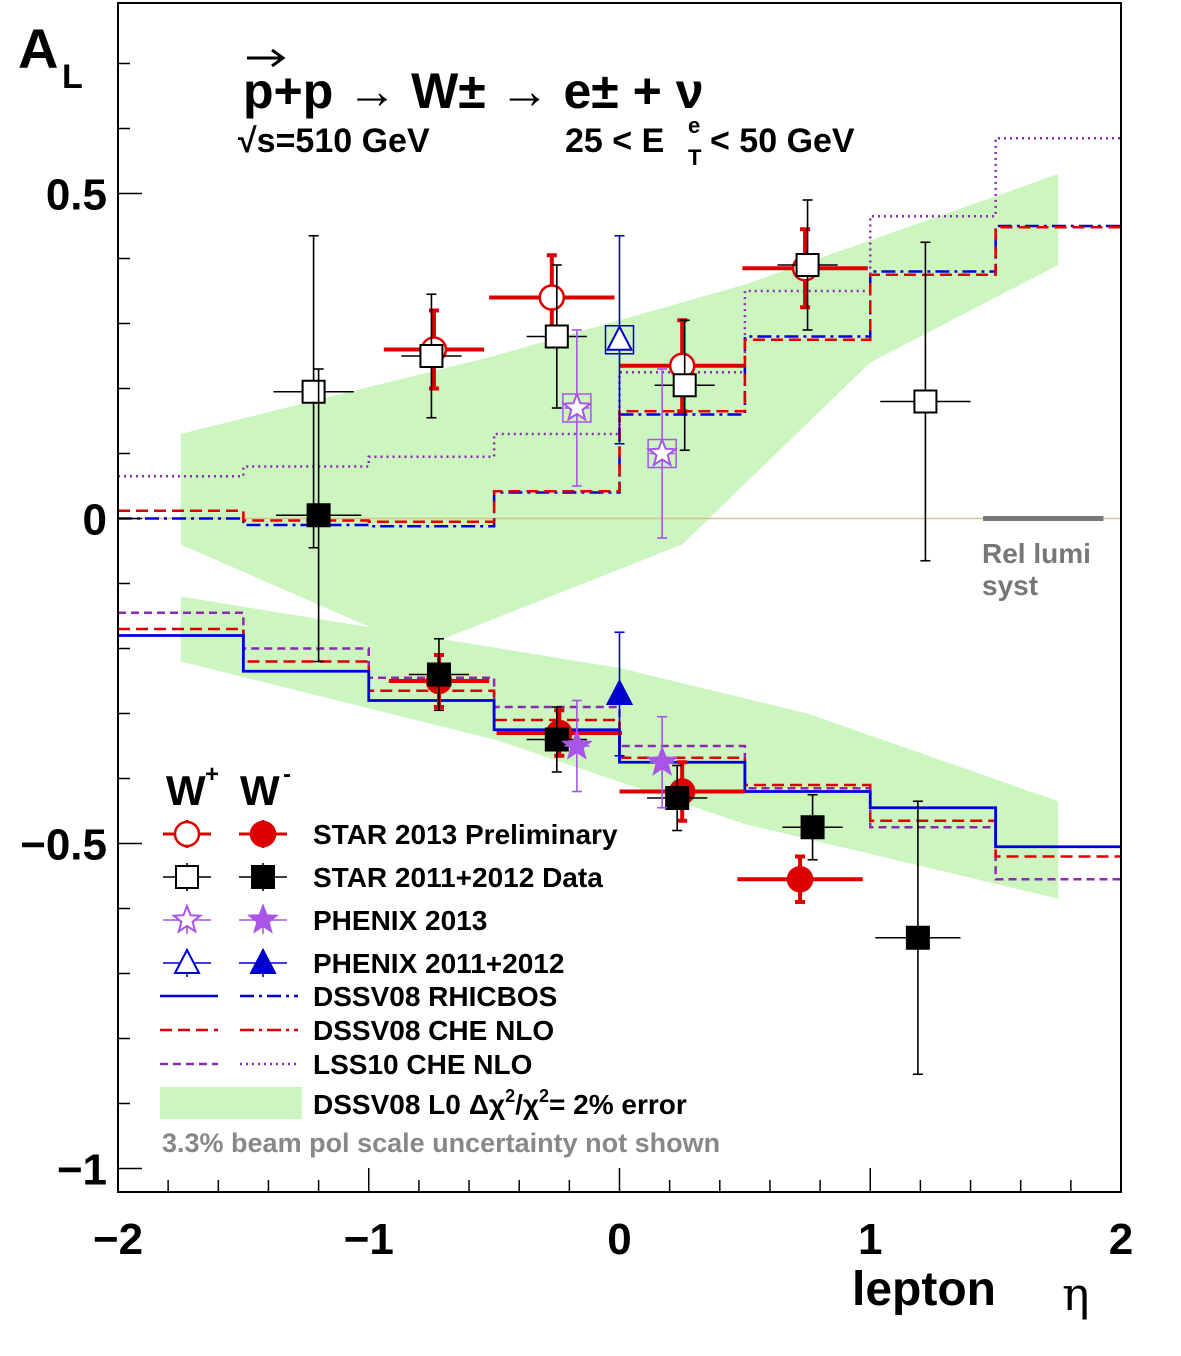  What do you see at coordinates (82, 1170) in the screenshot?
I see `y-tick-label: −1` at bounding box center [82, 1170].